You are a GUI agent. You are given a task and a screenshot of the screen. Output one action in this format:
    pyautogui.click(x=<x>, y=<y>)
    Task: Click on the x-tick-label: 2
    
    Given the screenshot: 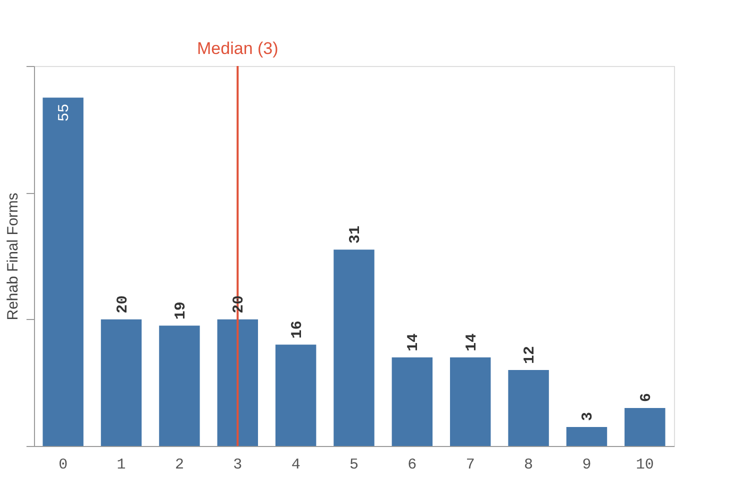 What is the action you would take?
    pyautogui.click(x=179, y=465)
    